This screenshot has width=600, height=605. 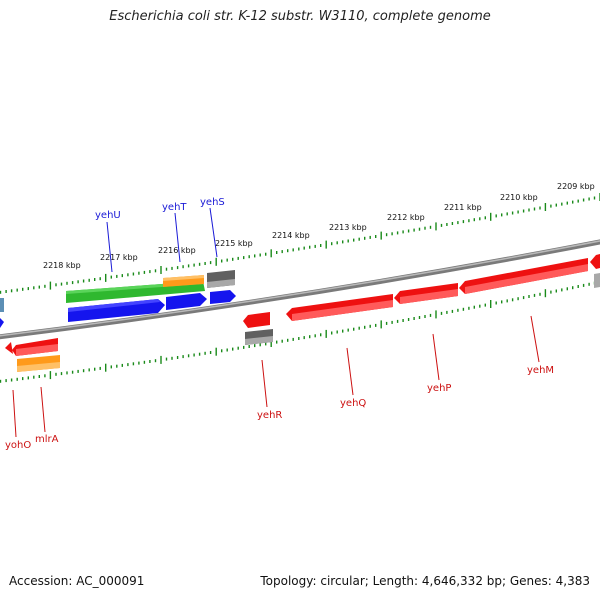 What do you see at coordinates (597, 280) in the screenshot?
I see `feature-gray-partial-right` at bounding box center [597, 280].